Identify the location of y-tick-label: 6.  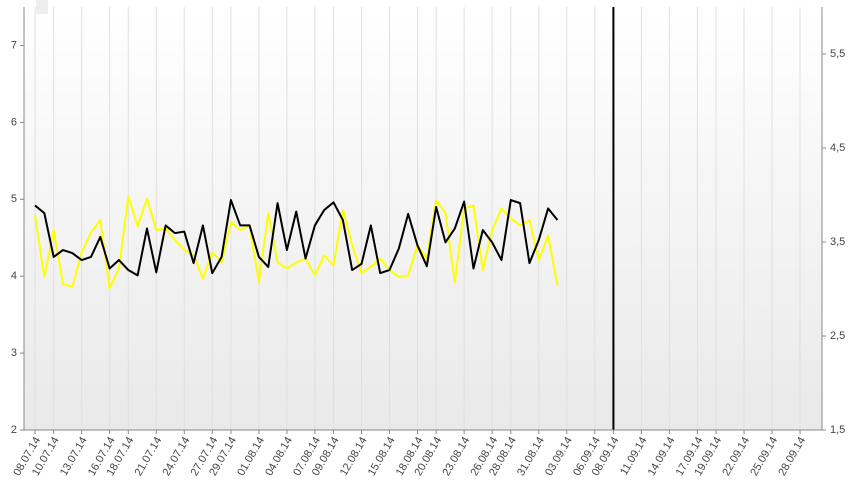
(14, 122).